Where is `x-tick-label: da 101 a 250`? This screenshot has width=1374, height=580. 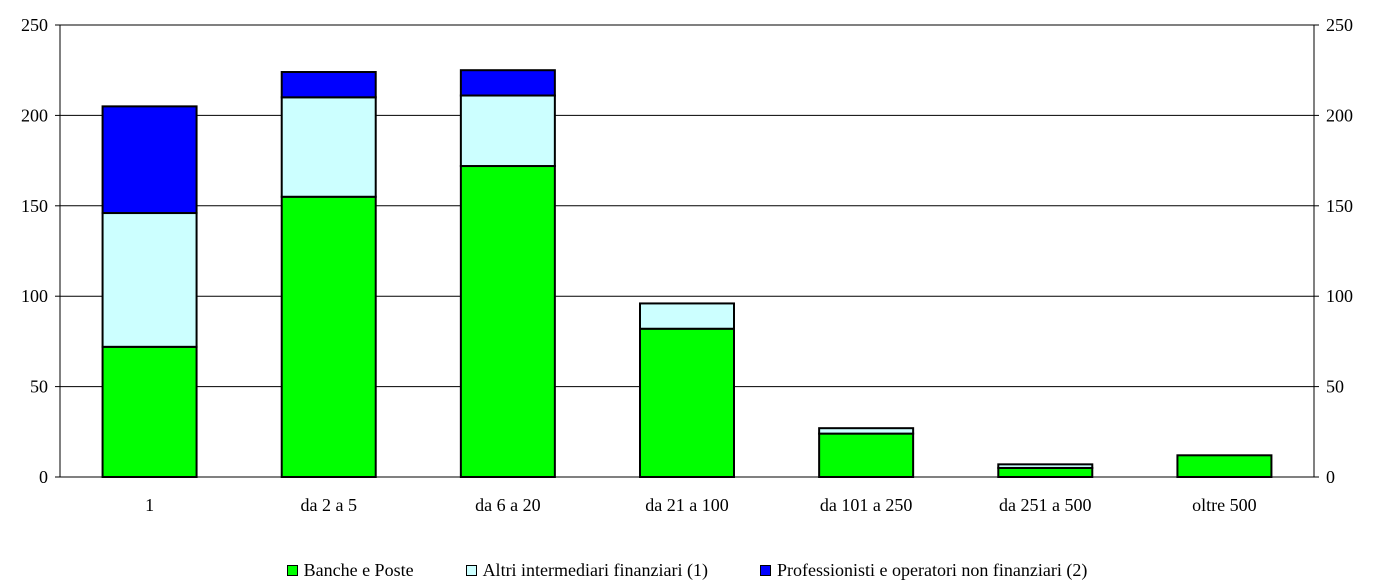 x-tick-label: da 101 a 250 is located at coordinates (866, 505).